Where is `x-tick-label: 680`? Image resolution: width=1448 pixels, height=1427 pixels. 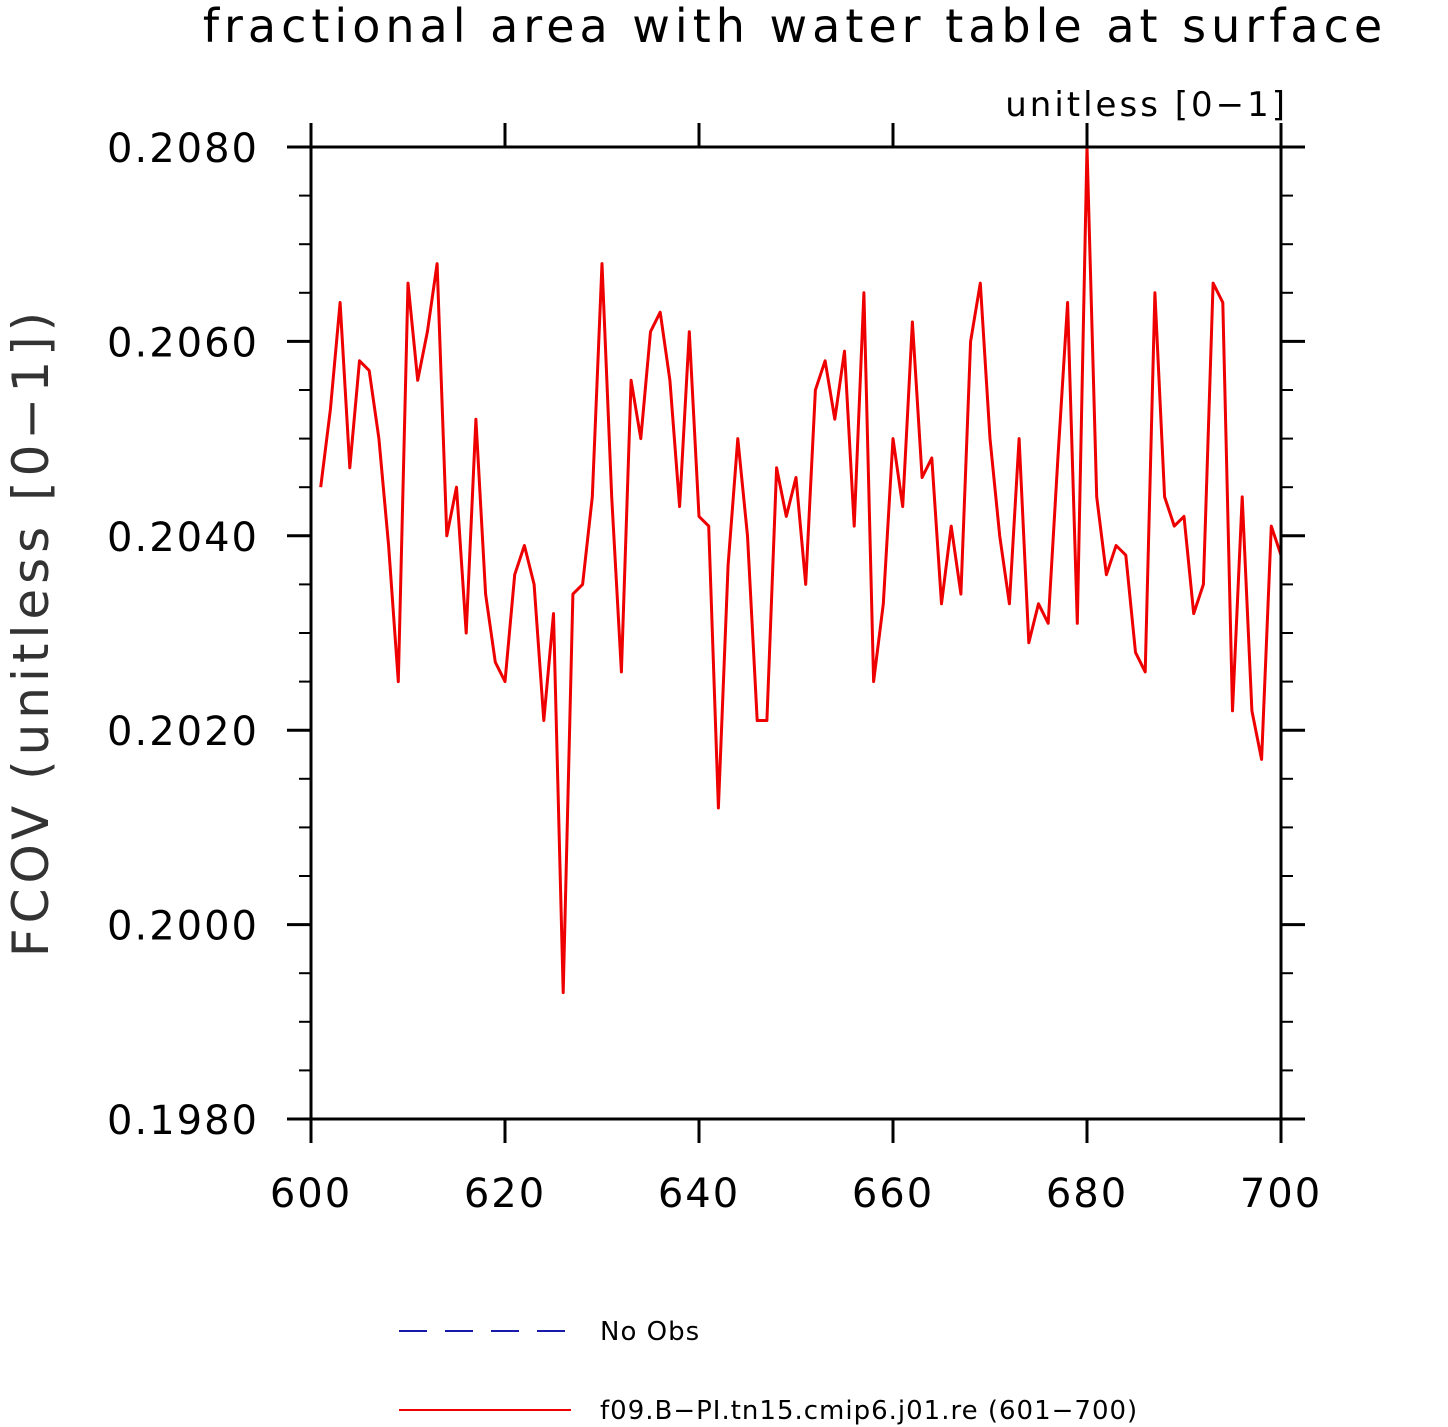 x-tick-label: 680 is located at coordinates (1087, 1194).